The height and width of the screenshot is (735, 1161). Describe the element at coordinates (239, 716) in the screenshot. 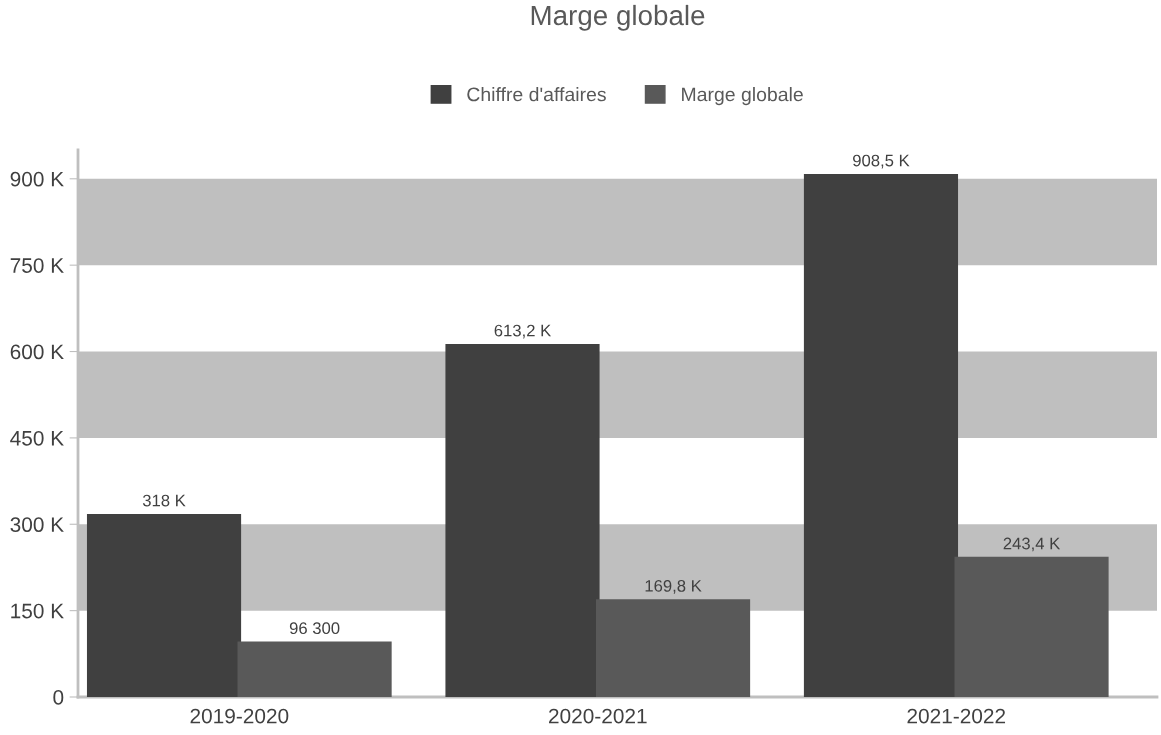

I see `x-tick-label: 2019-2020` at that location.